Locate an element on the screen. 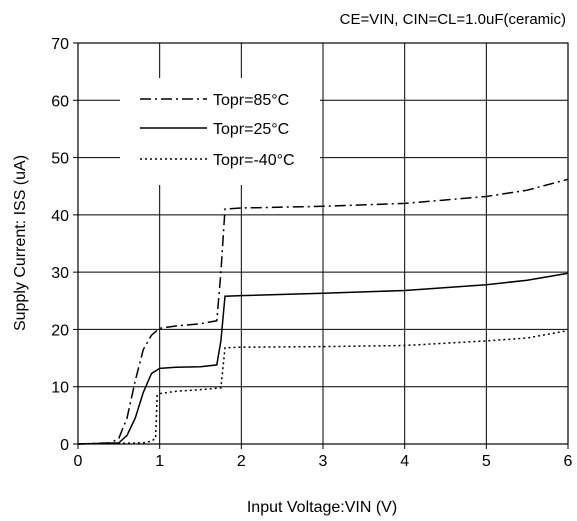 The image size is (577, 521). y-tick-label: 0 is located at coordinates (64, 445).